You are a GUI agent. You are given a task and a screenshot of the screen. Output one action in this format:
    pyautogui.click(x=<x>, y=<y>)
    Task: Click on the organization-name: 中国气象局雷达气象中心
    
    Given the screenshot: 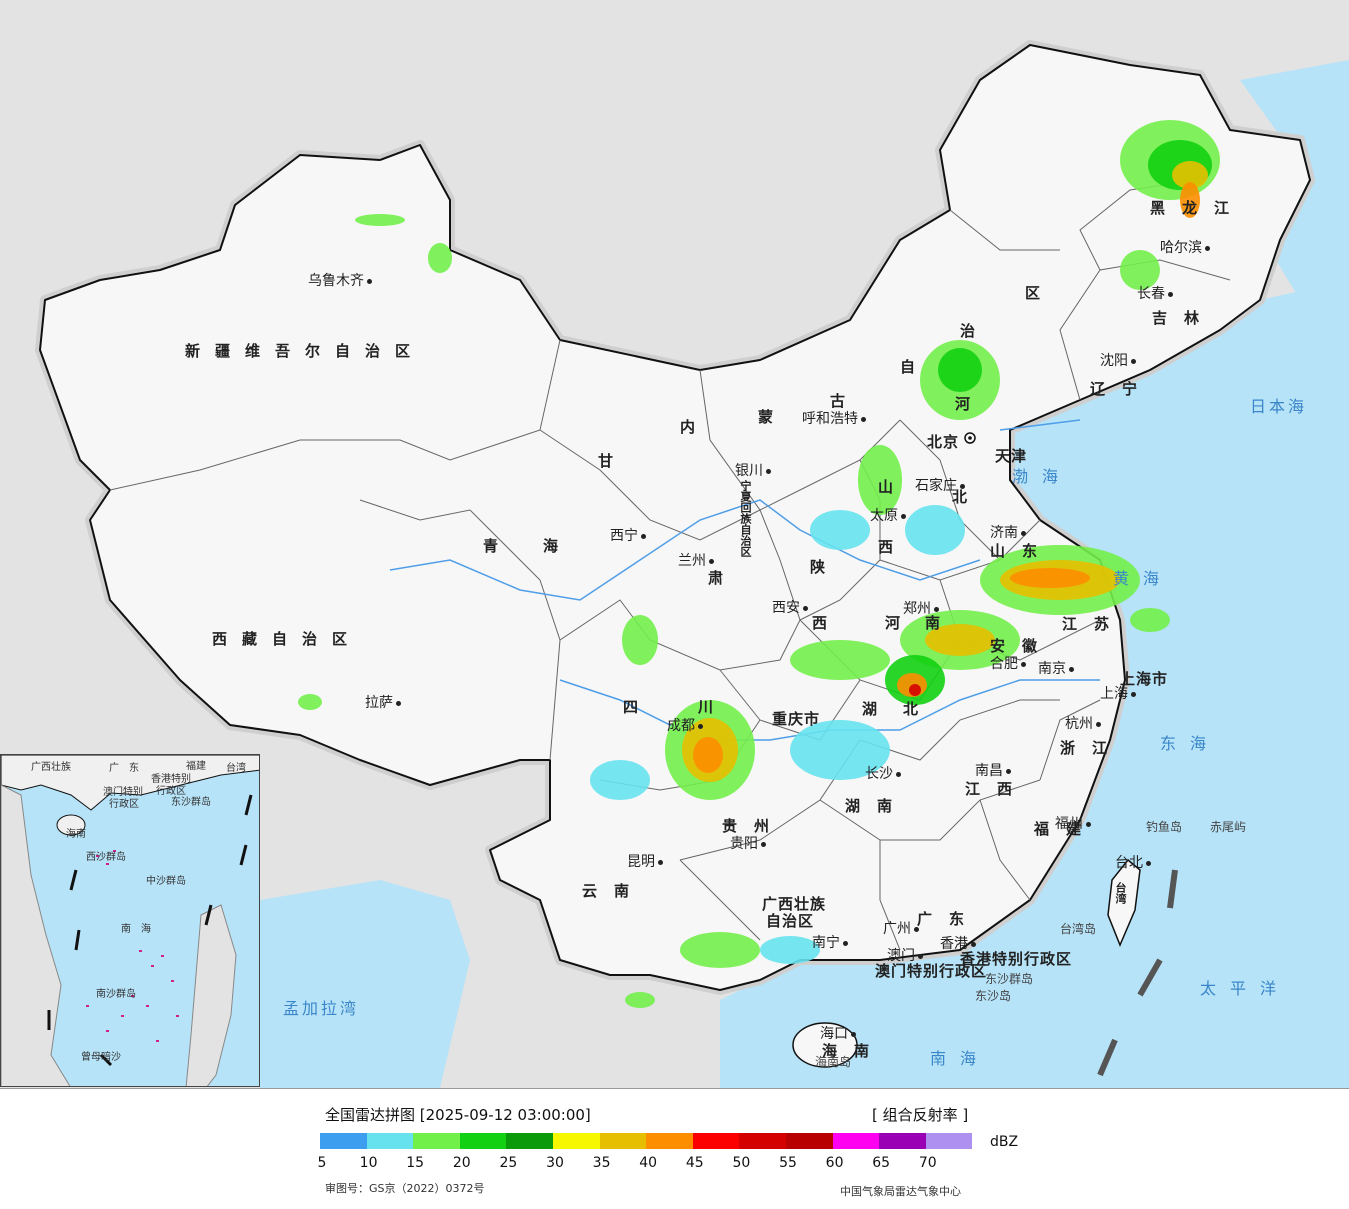 What is the action you would take?
    pyautogui.click(x=900, y=1191)
    